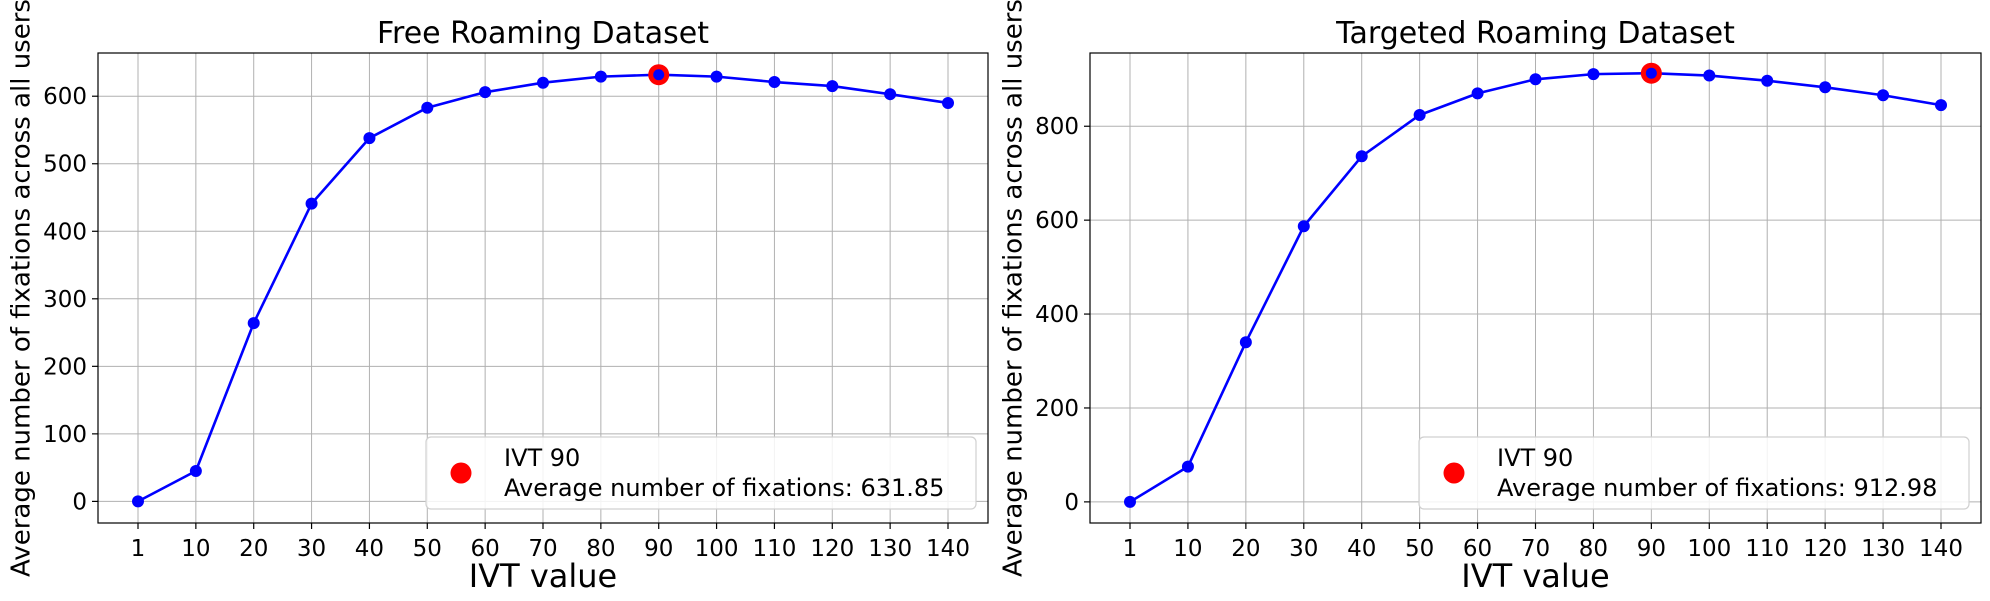 The image size is (1990, 601). What do you see at coordinates (543, 33) in the screenshot?
I see `chart-title: Free Roaming Dataset` at bounding box center [543, 33].